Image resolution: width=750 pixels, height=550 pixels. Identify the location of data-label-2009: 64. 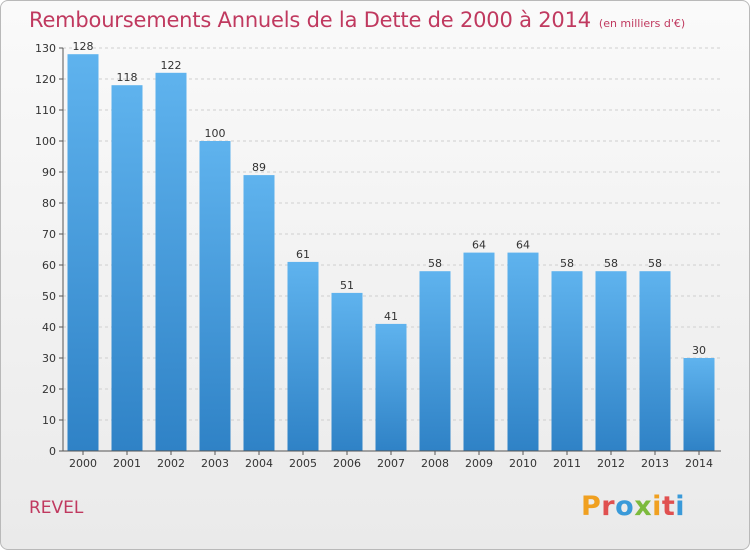
(479, 245).